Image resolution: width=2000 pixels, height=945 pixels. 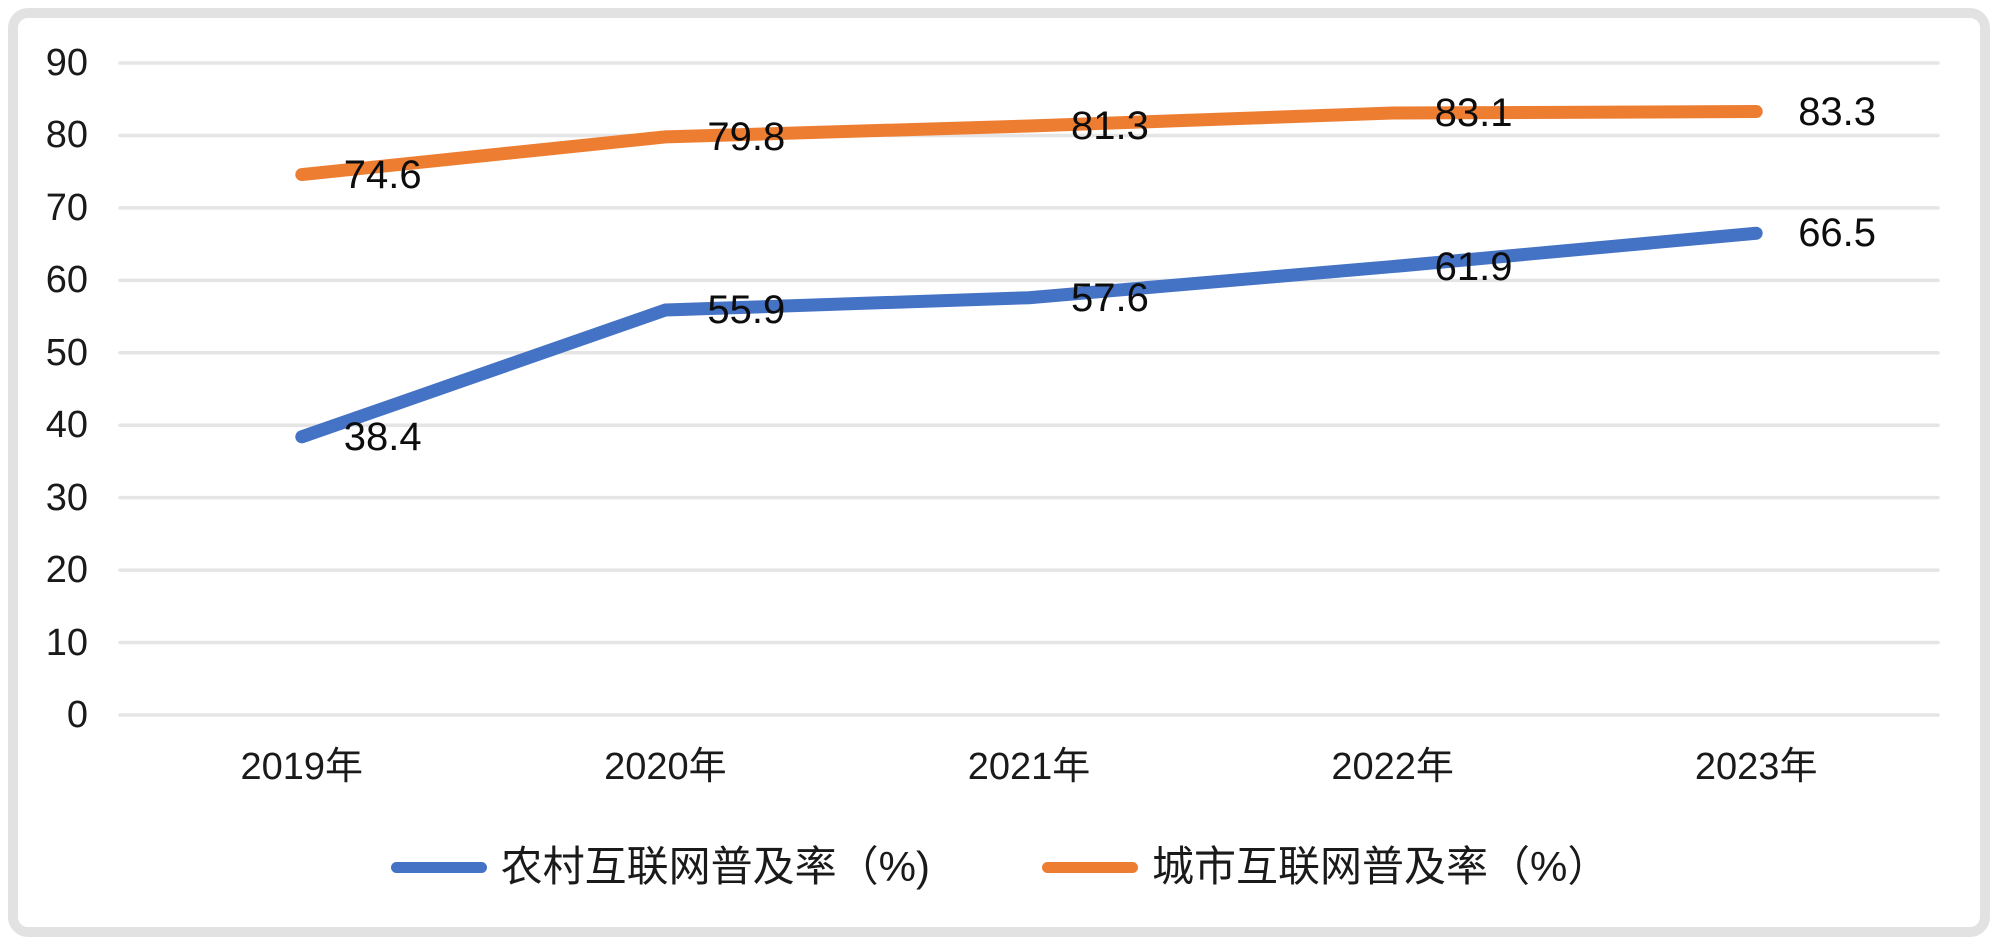 I want to click on y-tick-label: 0, so click(x=77, y=715).